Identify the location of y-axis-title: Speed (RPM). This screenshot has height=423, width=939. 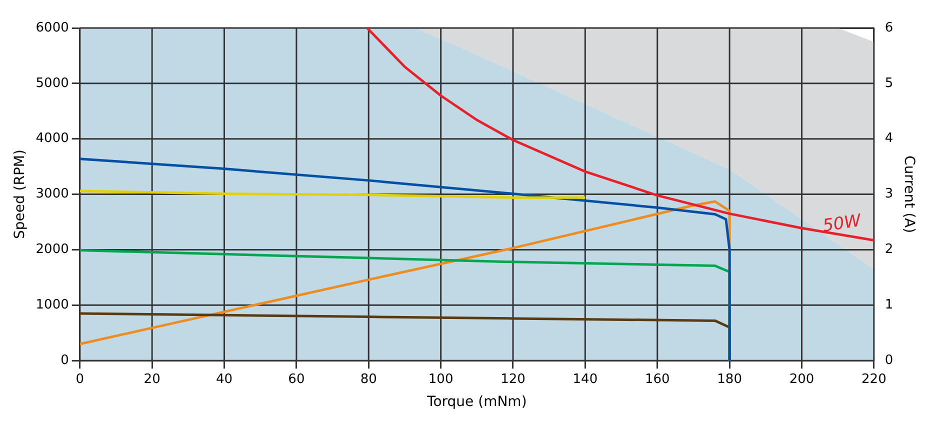
(20, 195).